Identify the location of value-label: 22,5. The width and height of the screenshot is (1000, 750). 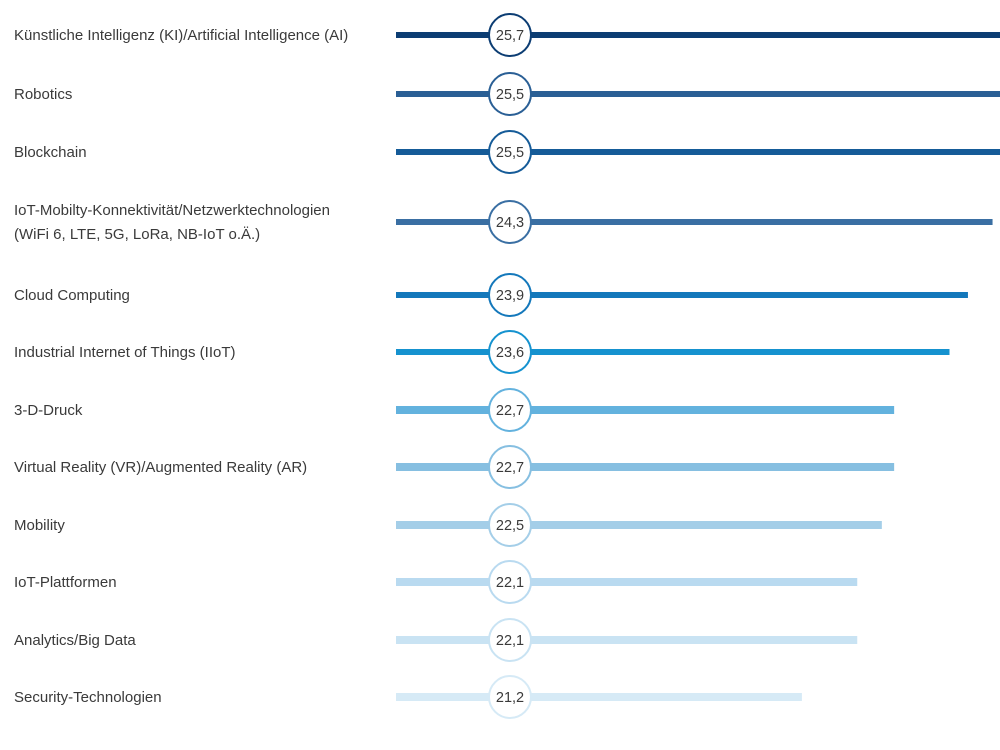
(510, 526).